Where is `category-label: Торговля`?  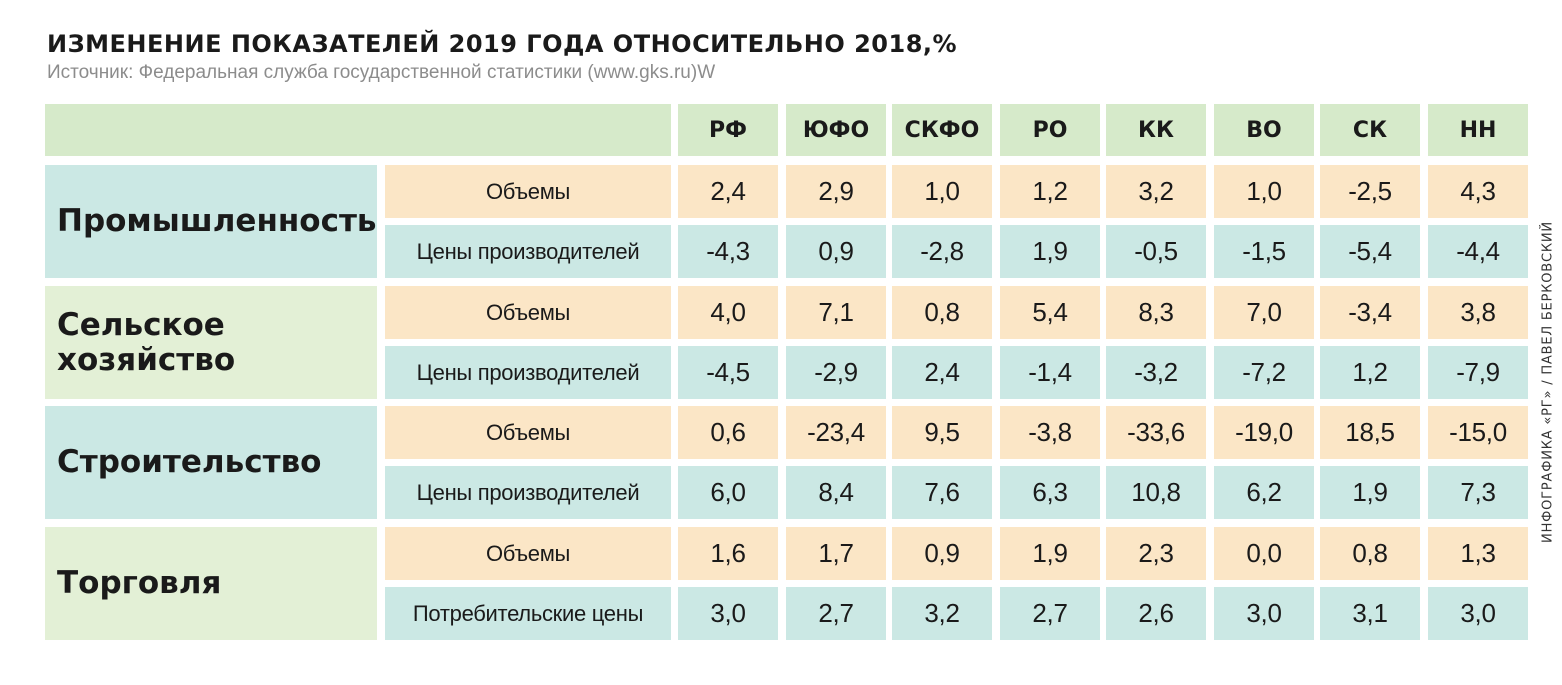 category-label: Торговля is located at coordinates (211, 583).